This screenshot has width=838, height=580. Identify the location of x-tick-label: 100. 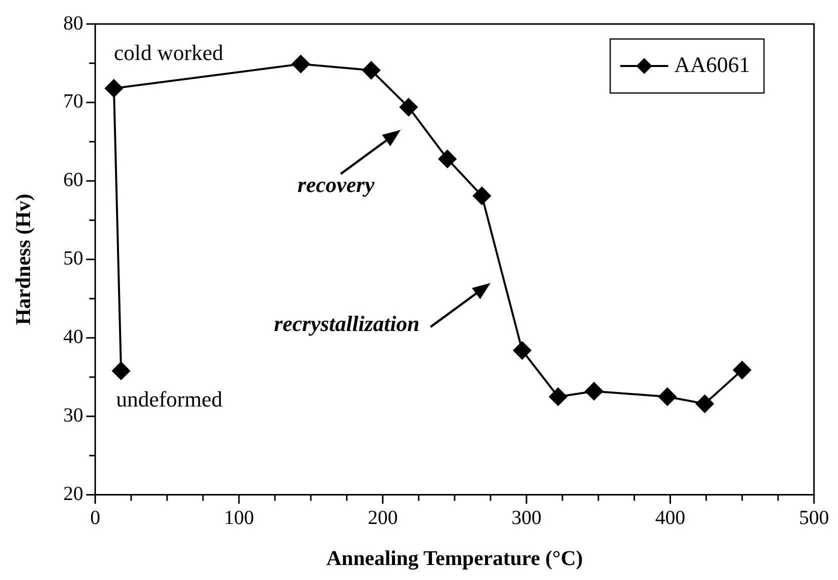
(239, 518).